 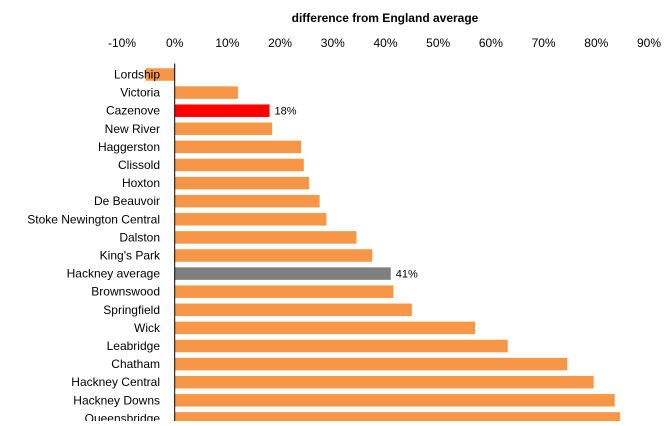 What do you see at coordinates (284, 291) in the screenshot?
I see `bar-brownswood` at bounding box center [284, 291].